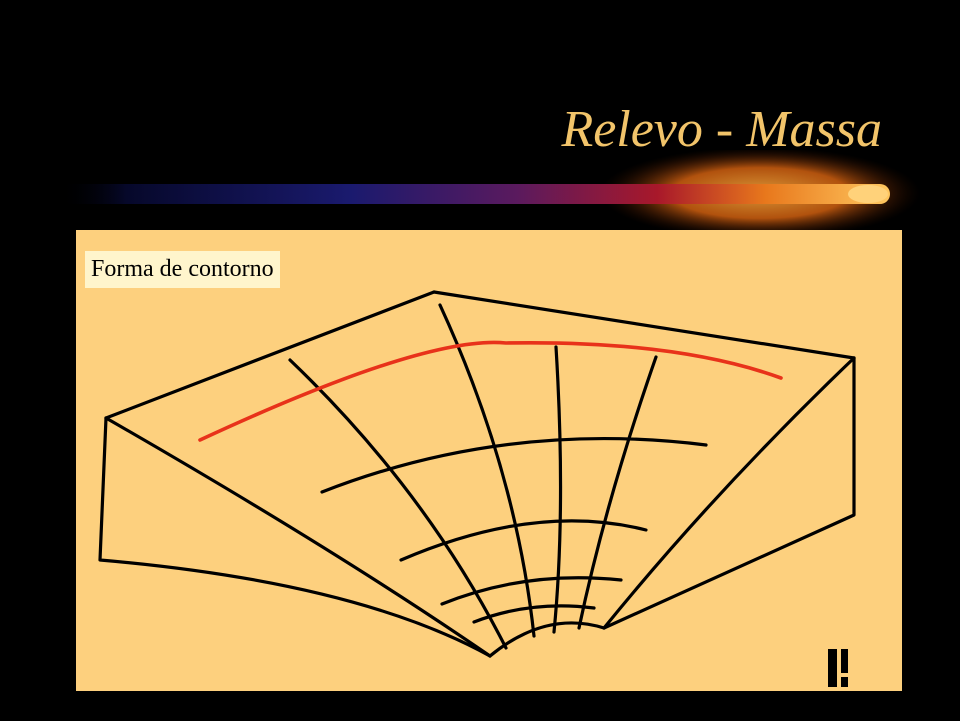  What do you see at coordinates (182, 269) in the screenshot?
I see `figure-caption: Forma de contorno` at bounding box center [182, 269].